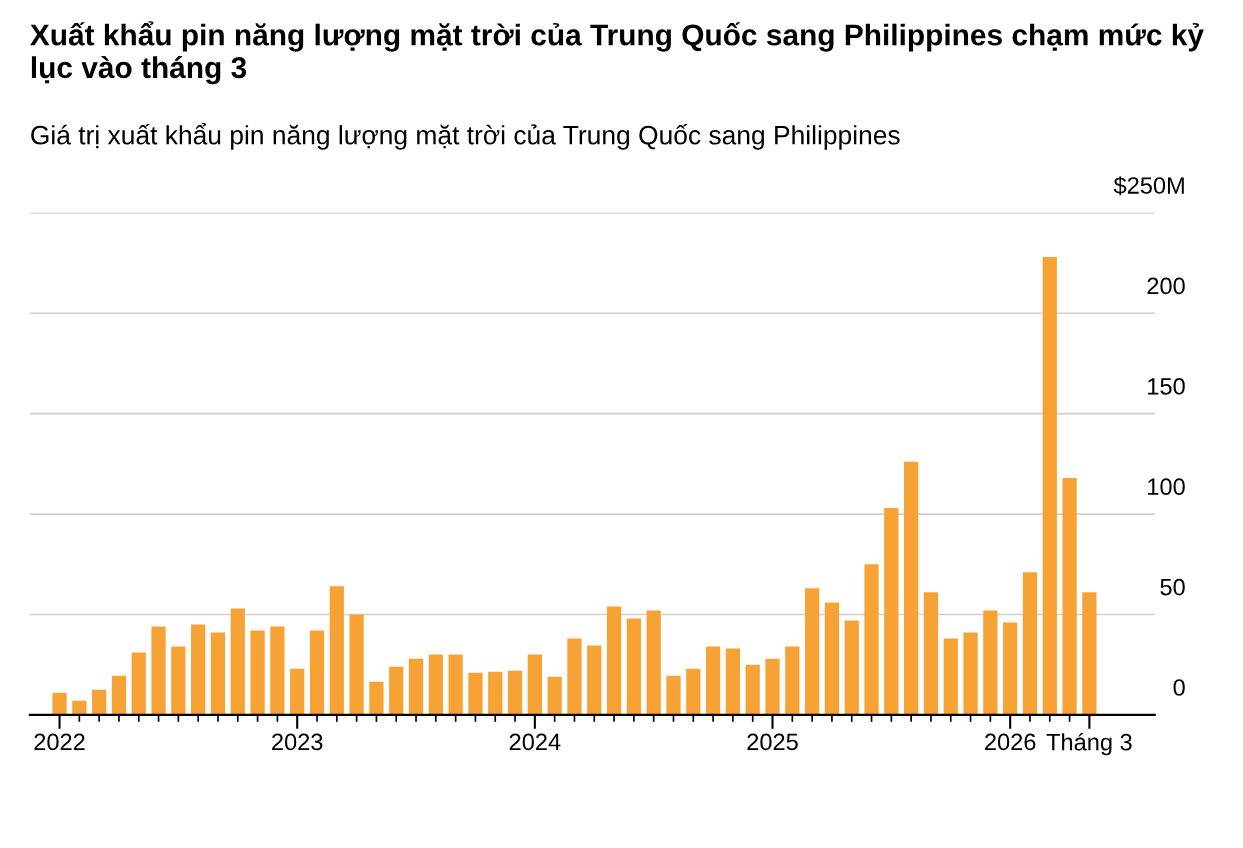 This screenshot has width=1243, height=848. Describe the element at coordinates (1010, 742) in the screenshot. I see `x-tick-label: 2026` at that location.